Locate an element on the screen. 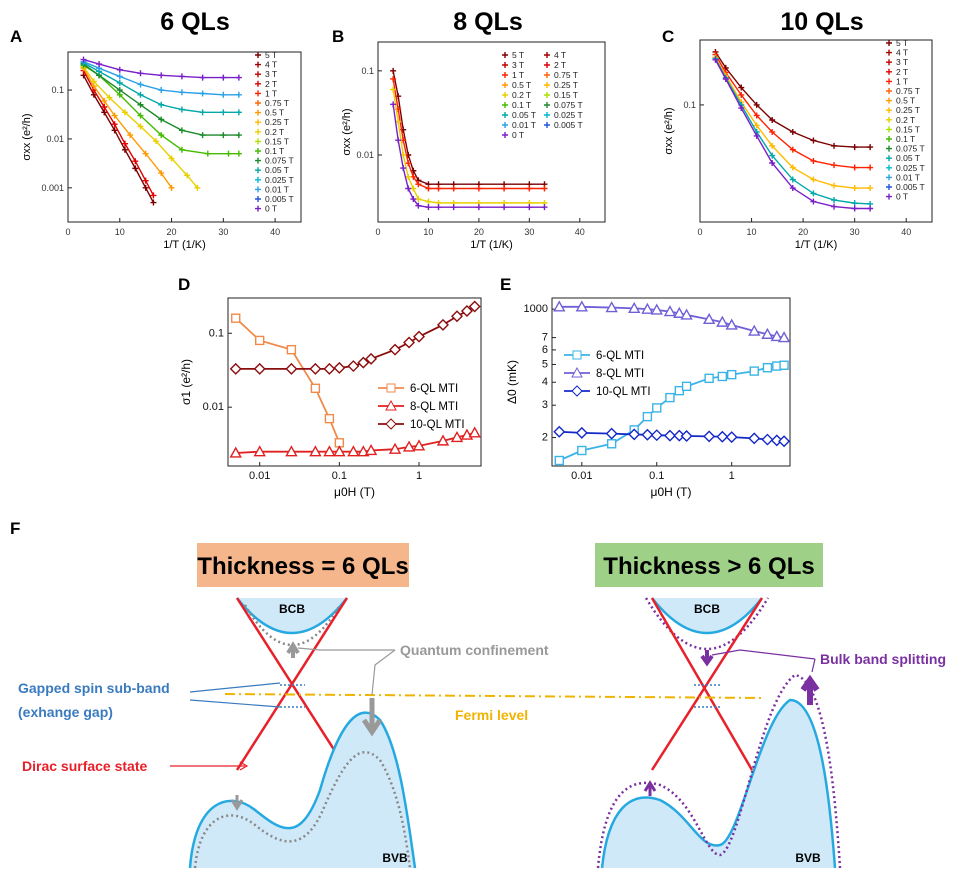 The width and height of the screenshot is (969, 871). y-axis-label: σxx (e²/h) is located at coordinates (27, 136).